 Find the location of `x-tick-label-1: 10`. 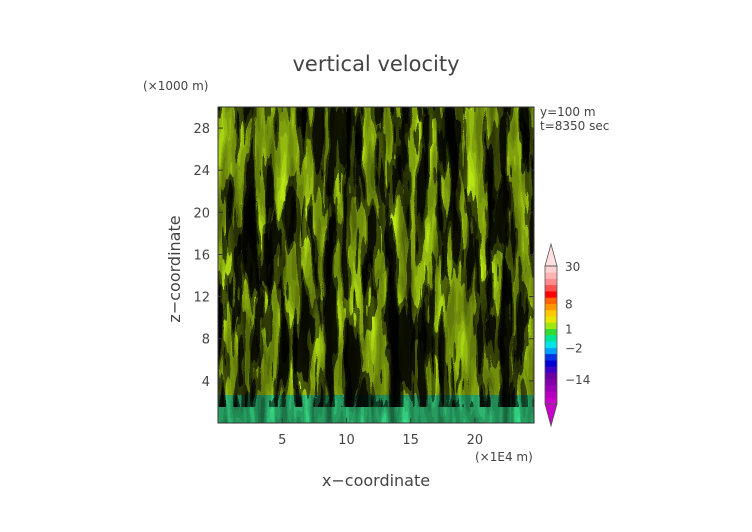

x-tick-label-1: 10 is located at coordinates (346, 440).